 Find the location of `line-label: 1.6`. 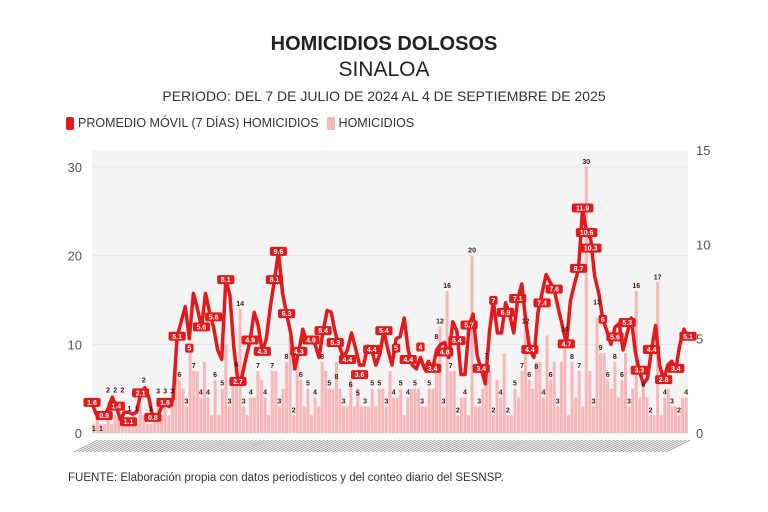

line-label: 1.6 is located at coordinates (92, 403).